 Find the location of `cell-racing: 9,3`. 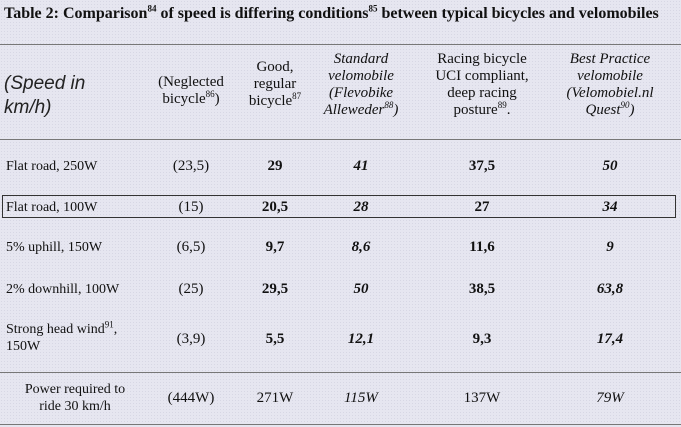

cell-racing: 9,3 is located at coordinates (482, 339).